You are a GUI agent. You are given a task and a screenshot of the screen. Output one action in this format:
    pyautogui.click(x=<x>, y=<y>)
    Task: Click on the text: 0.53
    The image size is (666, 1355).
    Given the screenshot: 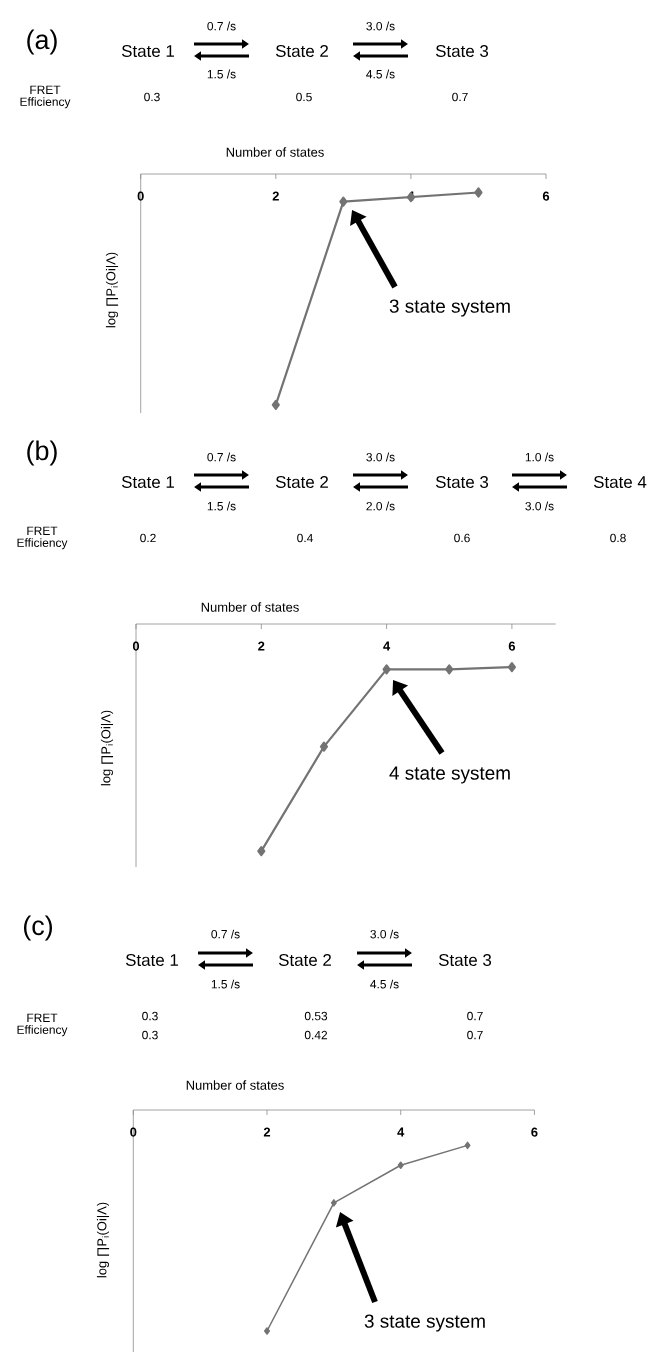 What is the action you would take?
    pyautogui.click(x=316, y=1016)
    